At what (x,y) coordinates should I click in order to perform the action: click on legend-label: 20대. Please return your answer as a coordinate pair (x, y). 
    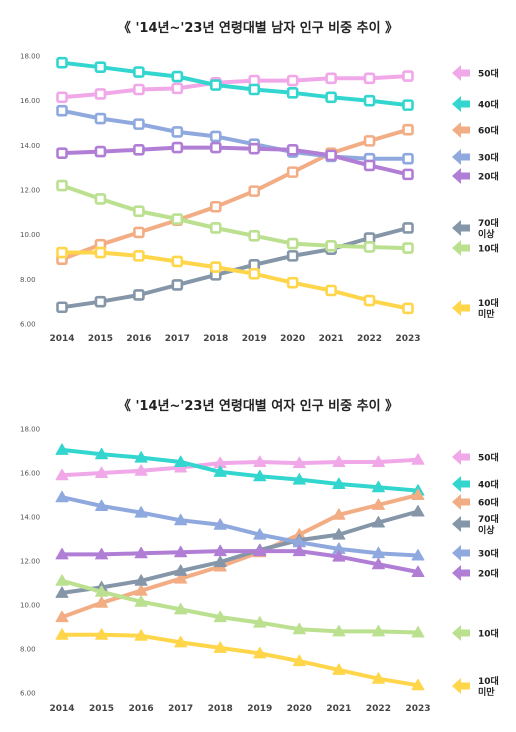
    Looking at the image, I should click on (488, 177).